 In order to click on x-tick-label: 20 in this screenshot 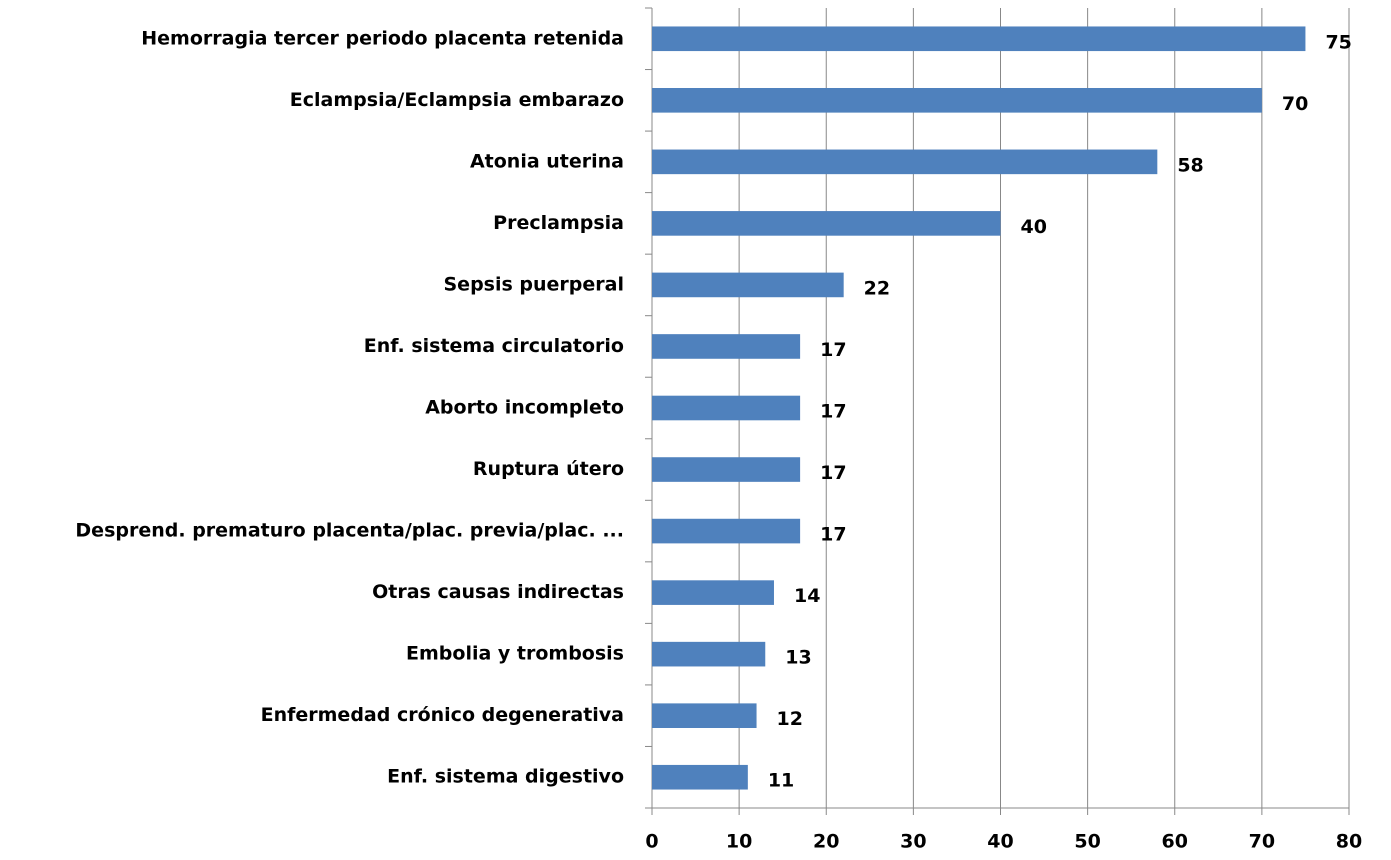, I will do `click(826, 842)`.